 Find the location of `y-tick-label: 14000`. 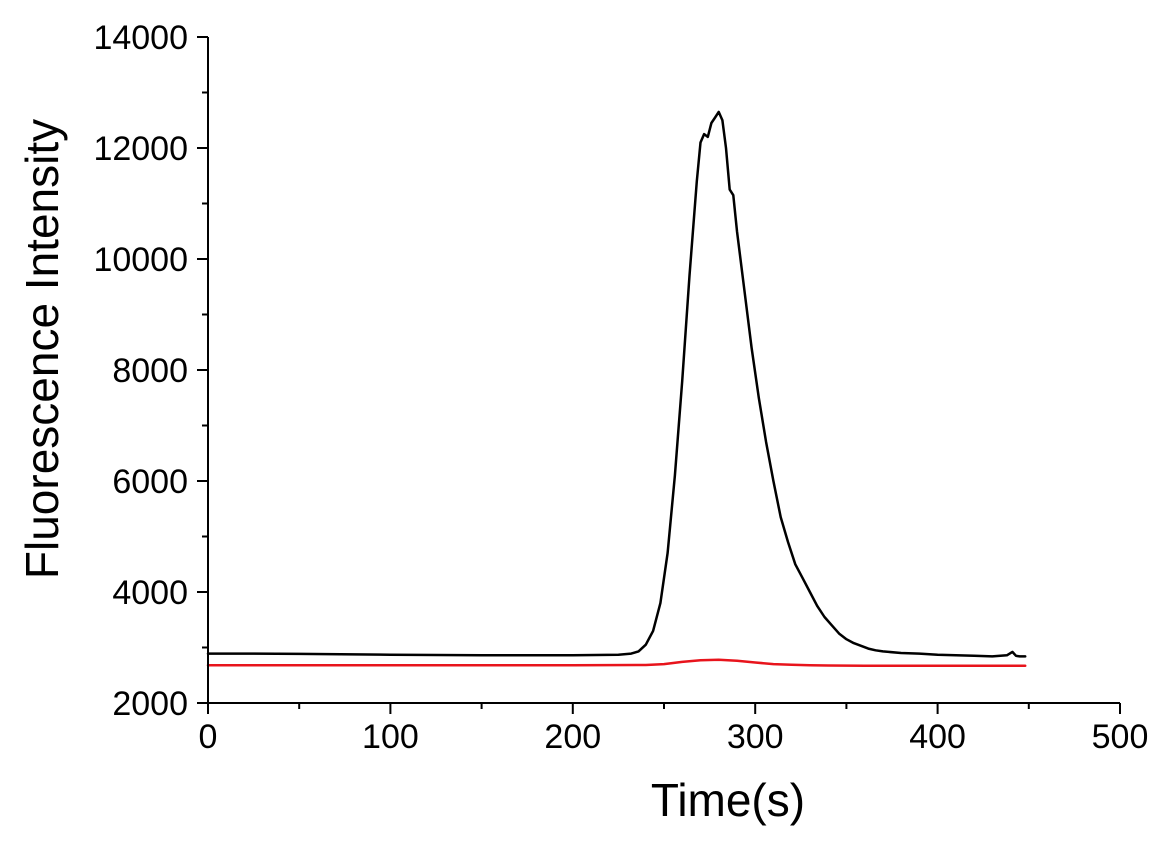

y-tick-label: 14000 is located at coordinates (140, 38).